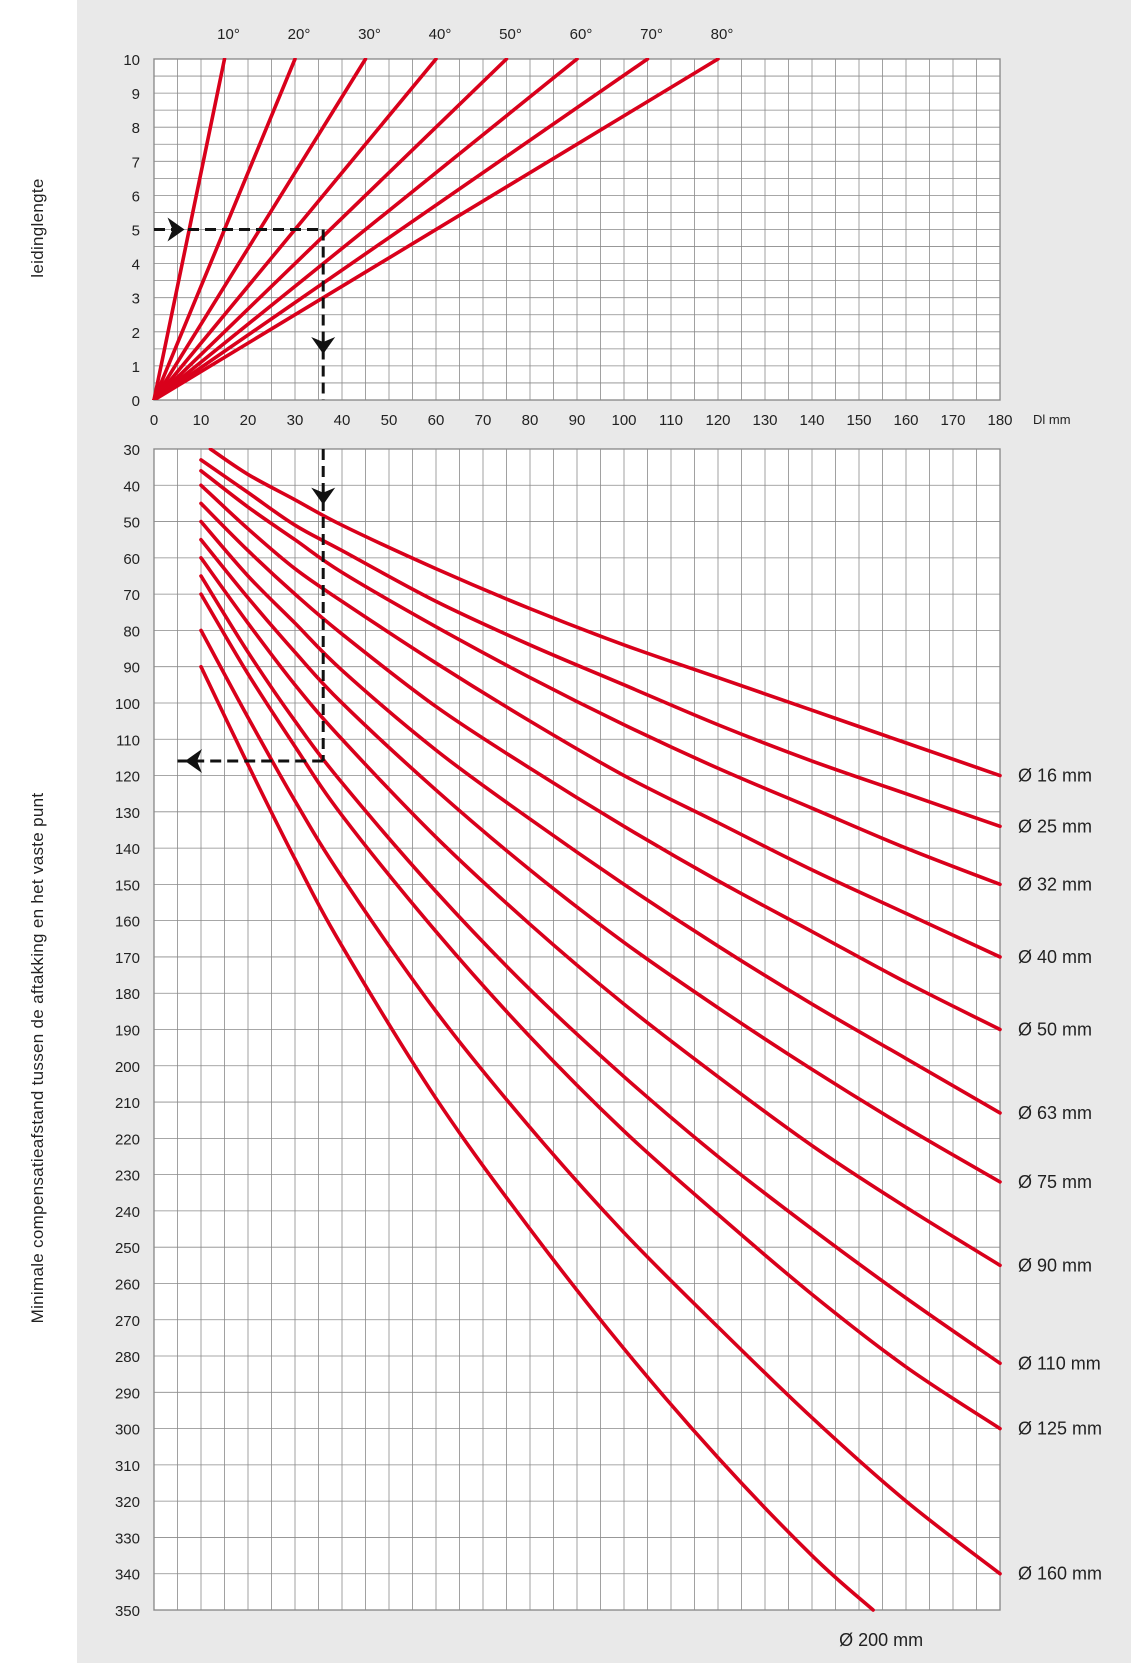  I want to click on bottom-y-tick-label: 260, so click(127, 1284).